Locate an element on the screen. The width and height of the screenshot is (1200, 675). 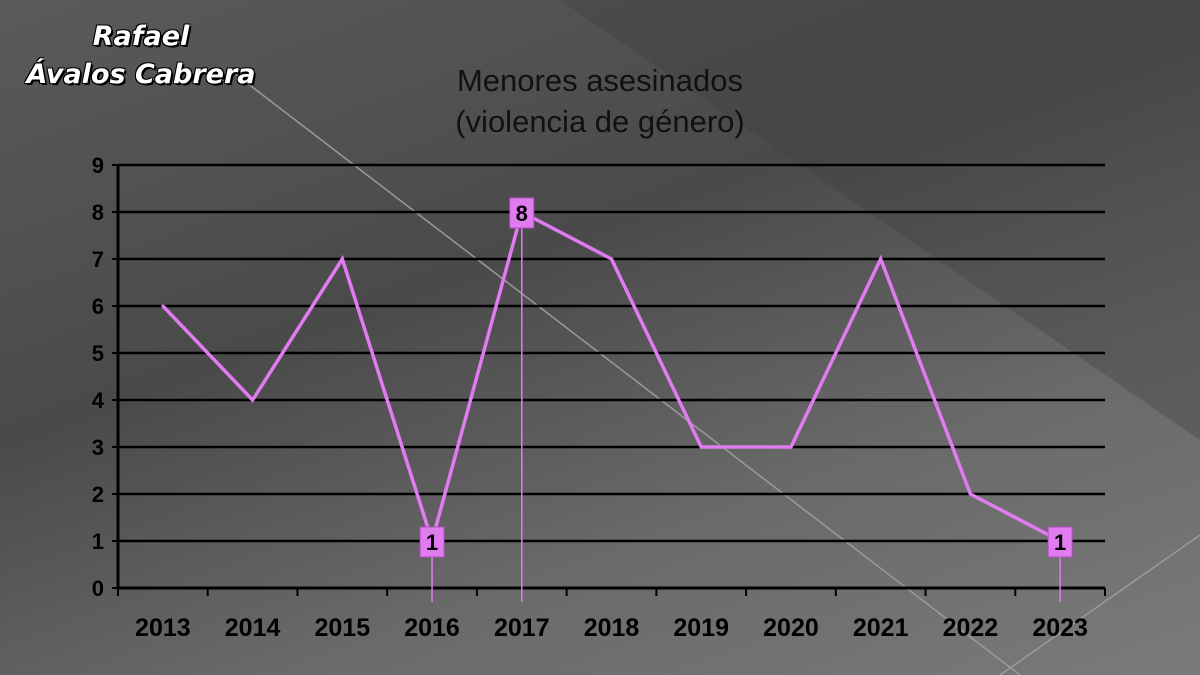
y-tick-label: 6 is located at coordinates (98, 306).